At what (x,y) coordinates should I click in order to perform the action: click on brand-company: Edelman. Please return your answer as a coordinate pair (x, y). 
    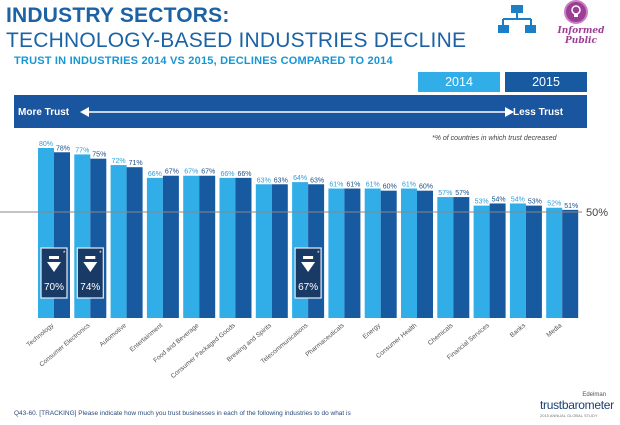
    Looking at the image, I should click on (594, 395).